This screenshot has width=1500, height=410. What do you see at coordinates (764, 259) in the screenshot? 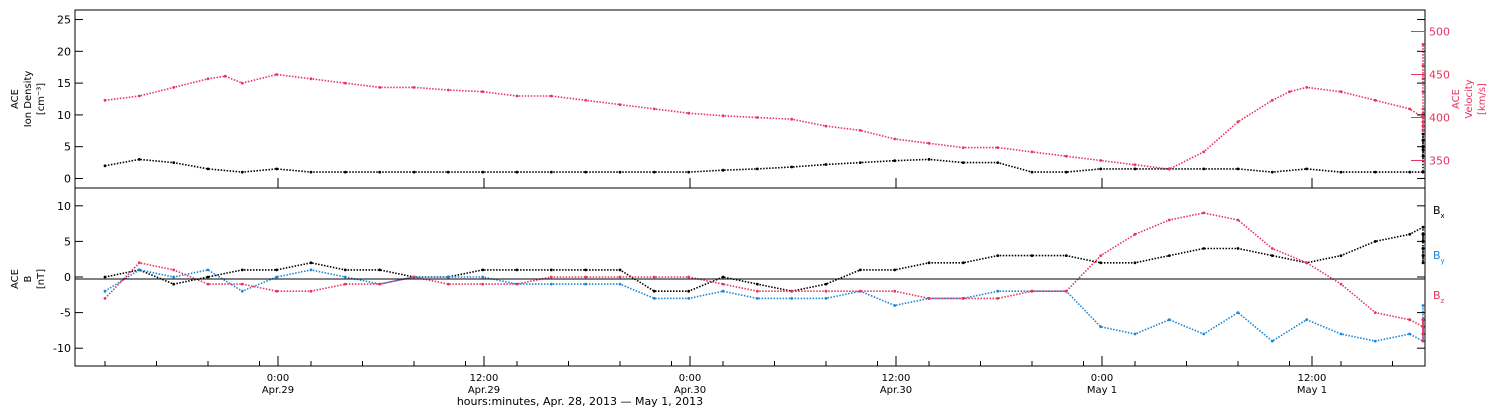
I see `bx-series` at bounding box center [764, 259].